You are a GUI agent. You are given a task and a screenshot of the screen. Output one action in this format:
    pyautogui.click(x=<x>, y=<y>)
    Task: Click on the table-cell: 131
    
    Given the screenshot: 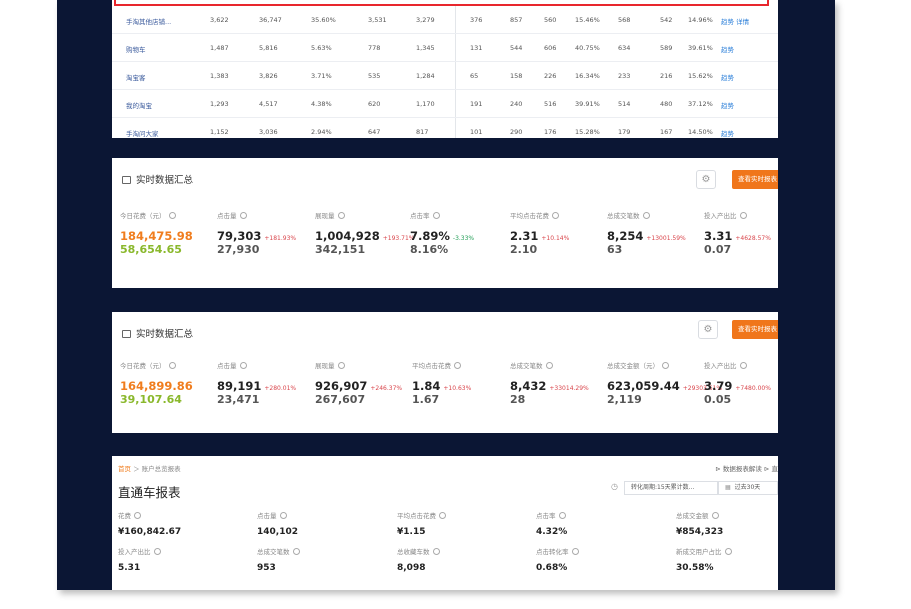 What is the action you would take?
    pyautogui.click(x=476, y=48)
    